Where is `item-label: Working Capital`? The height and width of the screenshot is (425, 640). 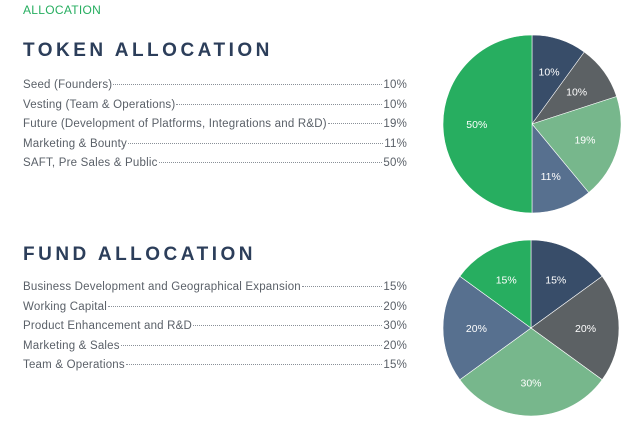
item-label: Working Capital is located at coordinates (65, 306).